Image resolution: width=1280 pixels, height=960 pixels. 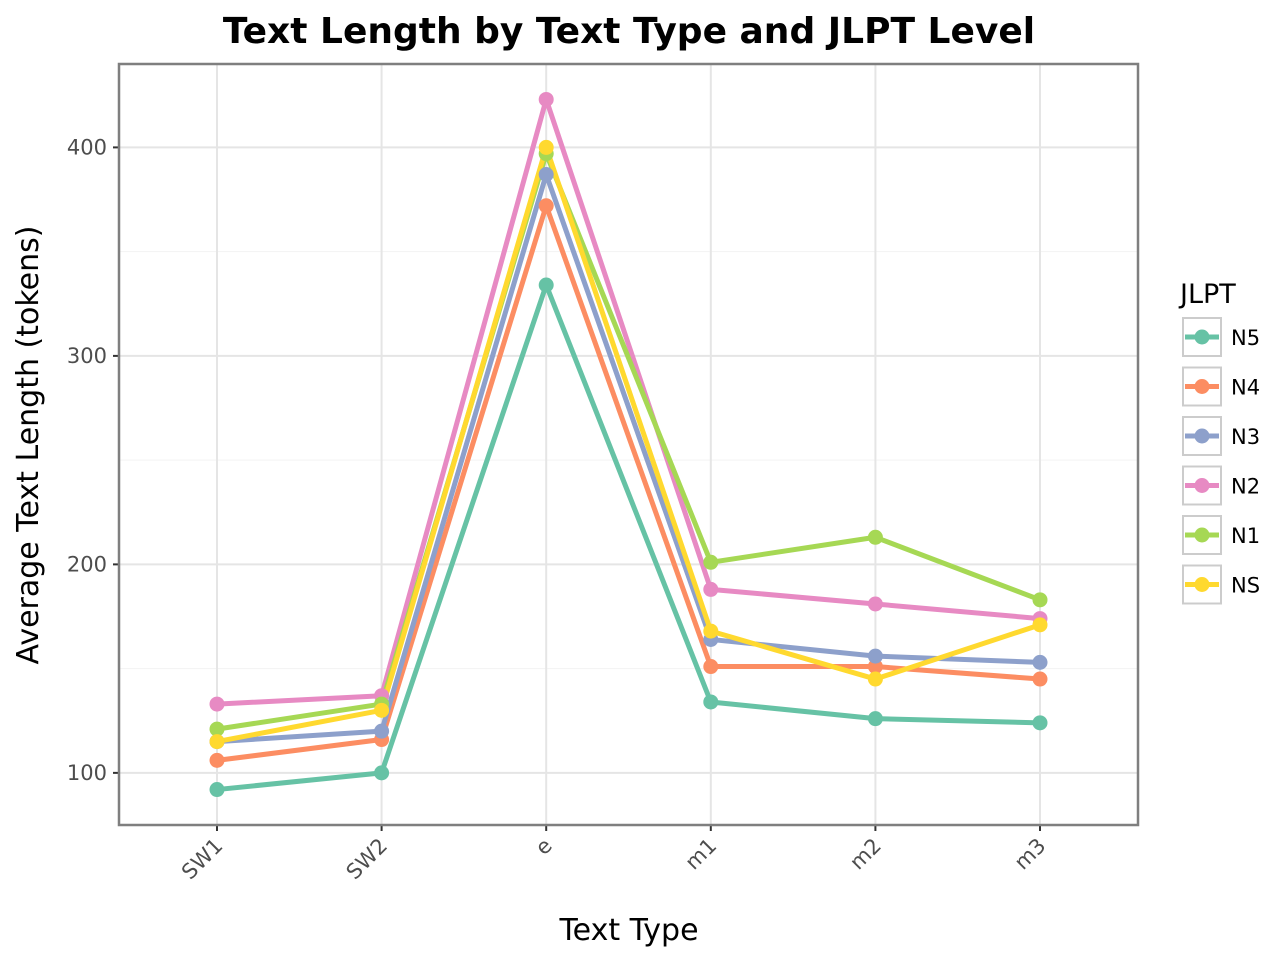 What do you see at coordinates (1221, 337) in the screenshot?
I see `legend-item-n5: N5` at bounding box center [1221, 337].